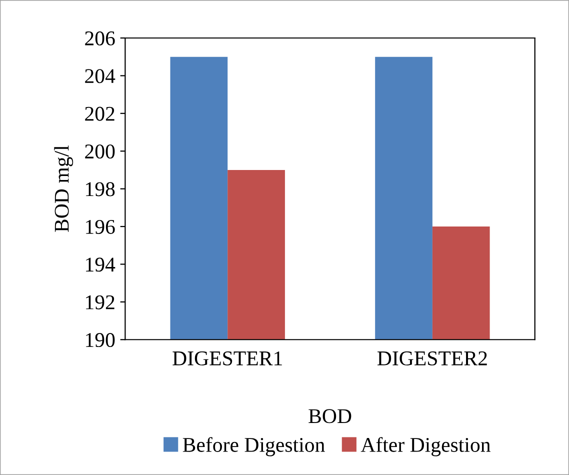 Image resolution: width=569 pixels, height=475 pixels. What do you see at coordinates (100, 38) in the screenshot?
I see `y-tick-label: 206` at bounding box center [100, 38].